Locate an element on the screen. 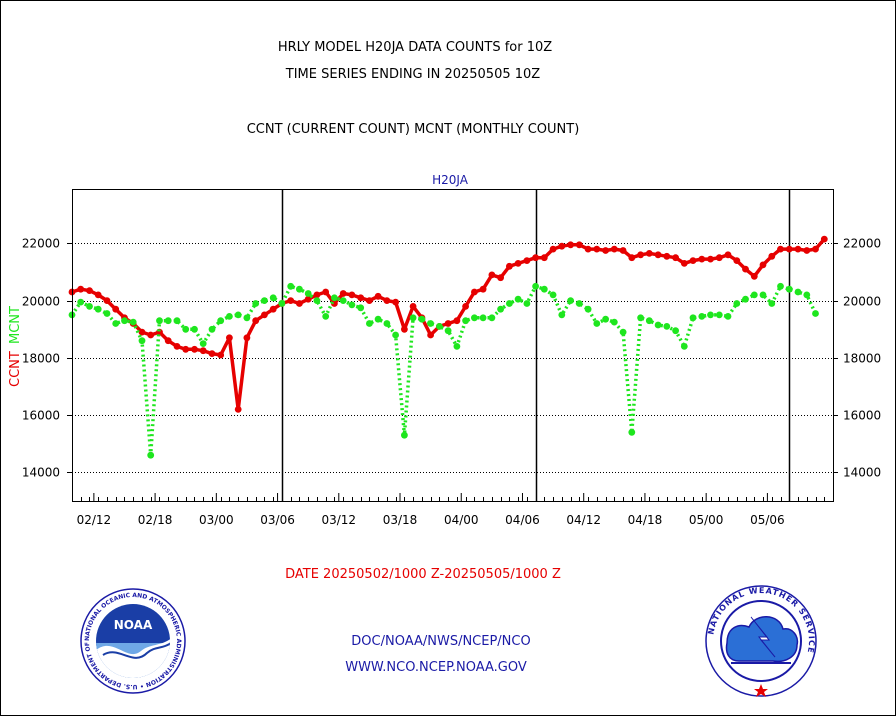  xtick-label: 05/00 is located at coordinates (706, 520).